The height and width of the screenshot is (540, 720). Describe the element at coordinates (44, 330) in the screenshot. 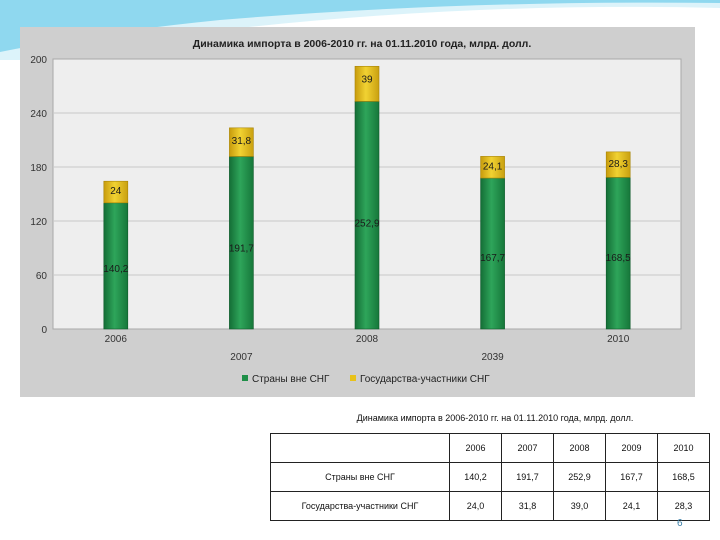

I see `y-tick-label: 0` at that location.